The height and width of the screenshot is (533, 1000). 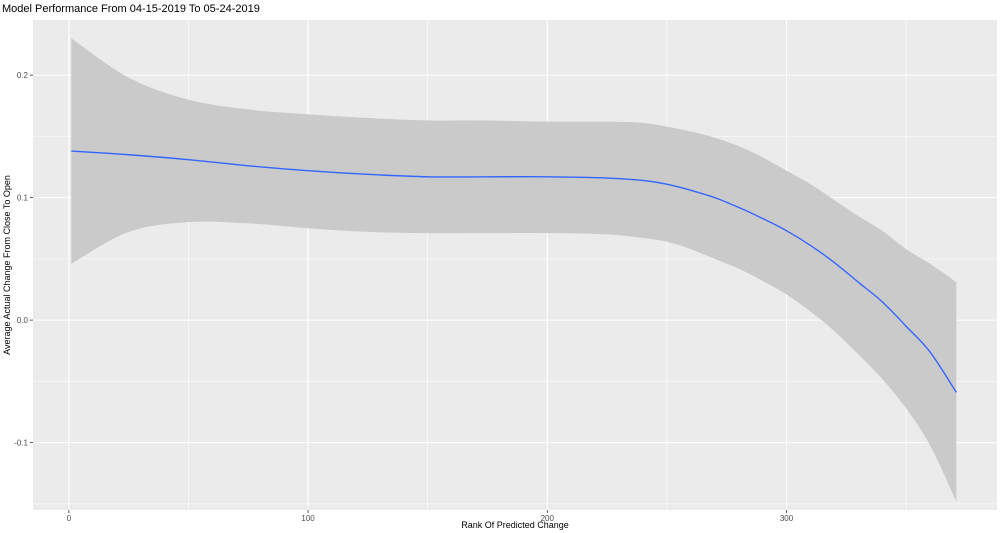 I want to click on x-tick-label: 200, so click(x=548, y=518).